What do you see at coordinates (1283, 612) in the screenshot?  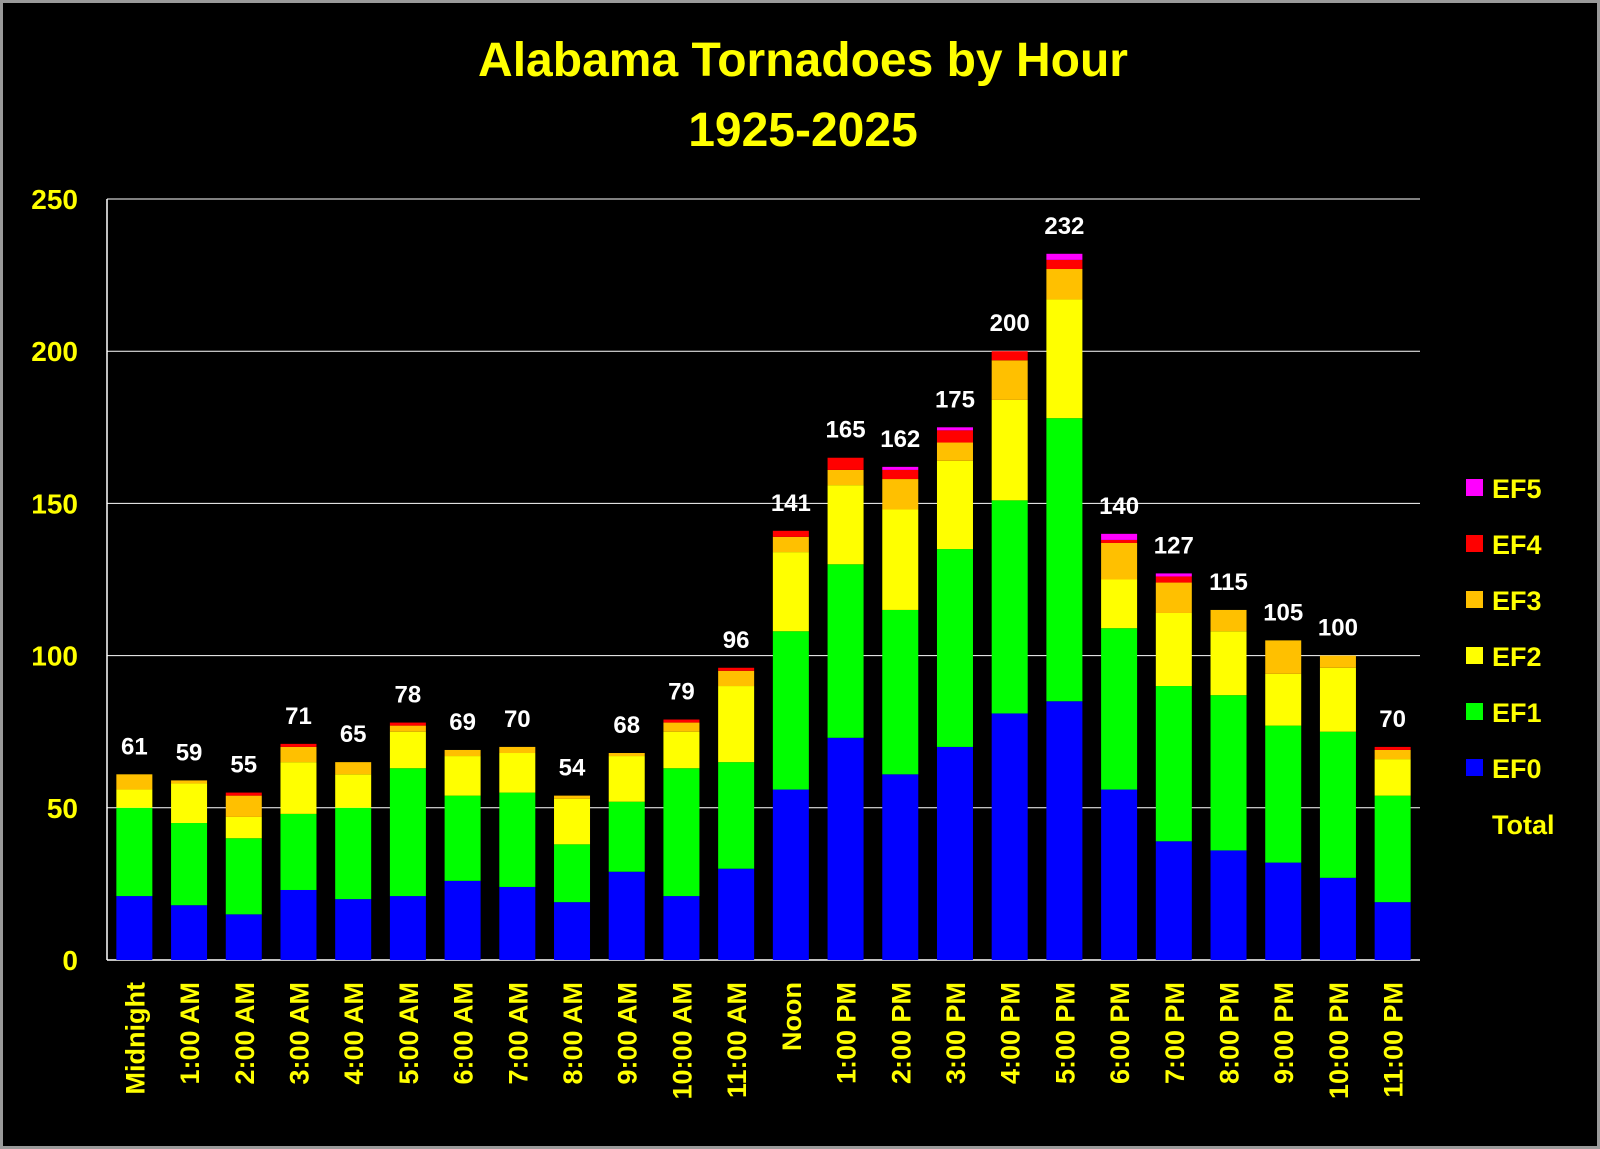 I see `total-label: 105` at bounding box center [1283, 612].